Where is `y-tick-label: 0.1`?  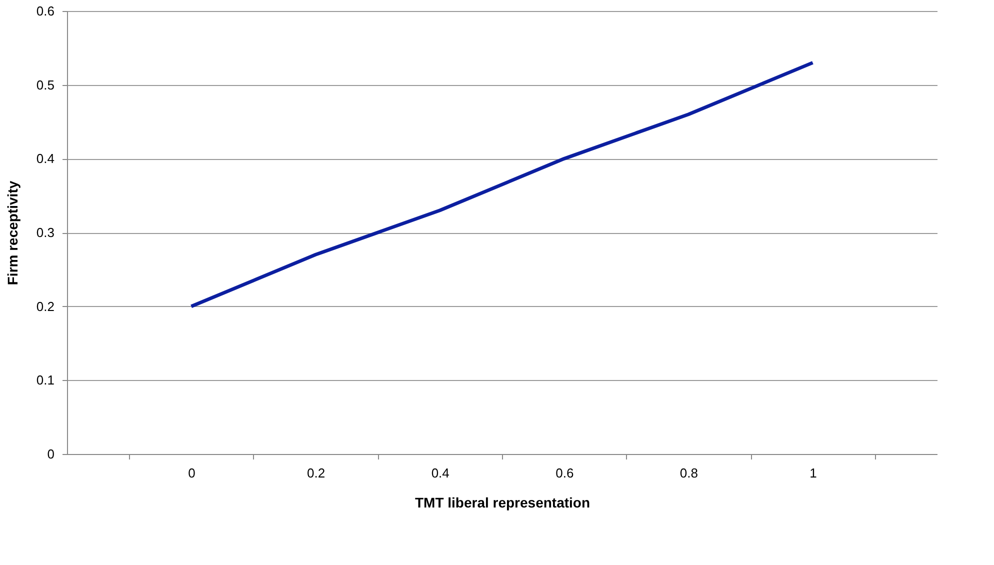 y-tick-label: 0.1 is located at coordinates (45, 380).